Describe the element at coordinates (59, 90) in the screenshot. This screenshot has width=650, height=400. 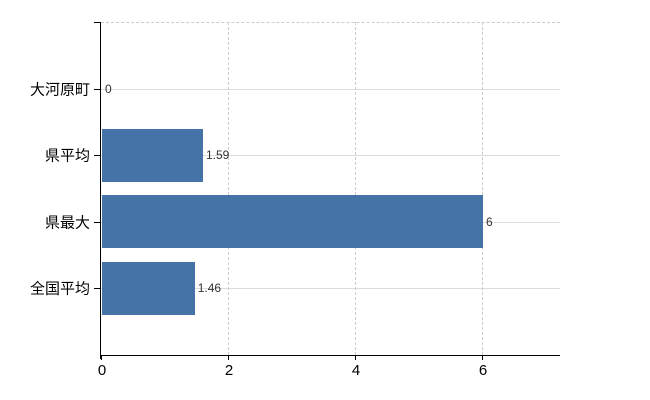
I see `category-label: 大河原町` at that location.